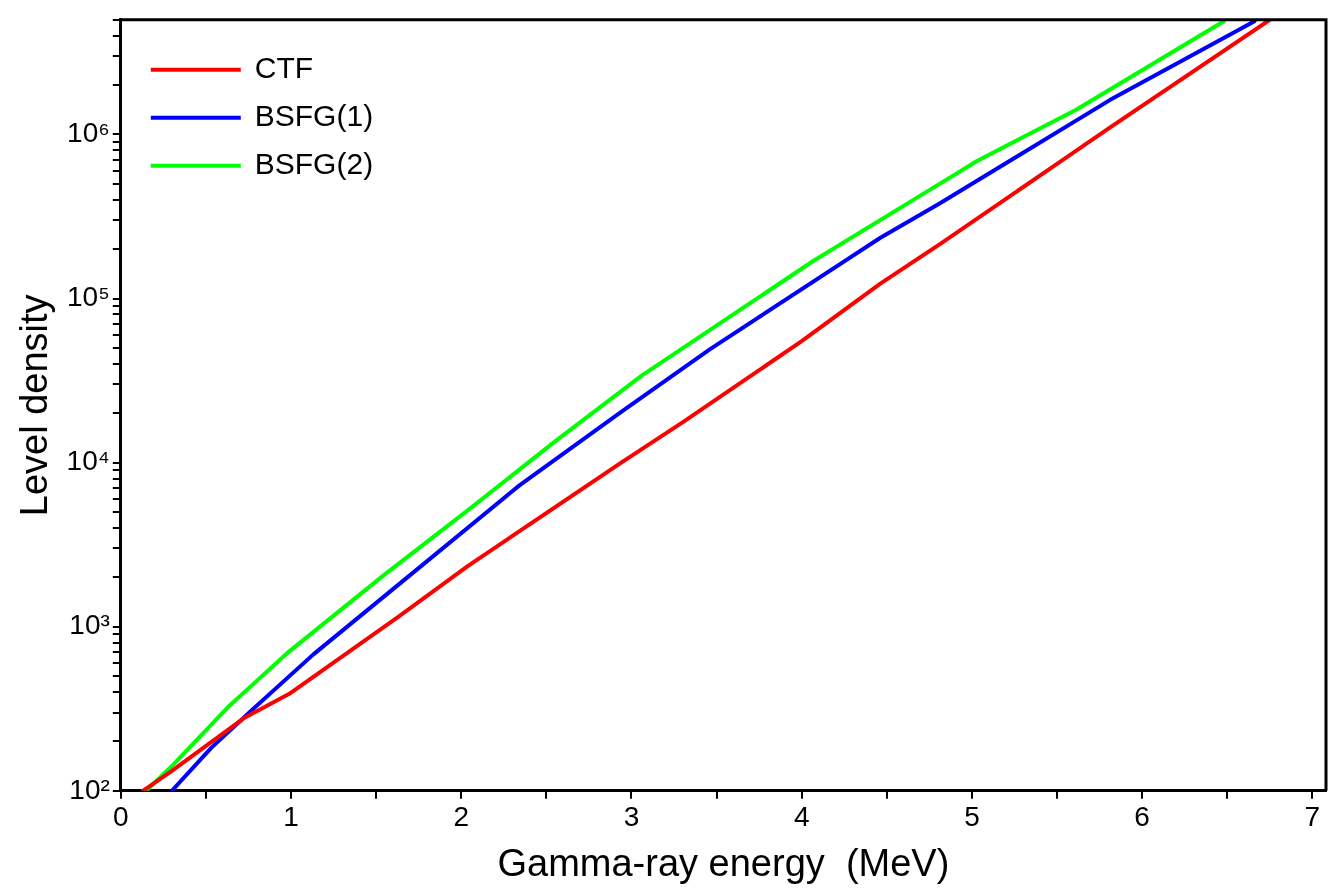 Image resolution: width=1328 pixels, height=896 pixels. I want to click on legend-label: BSFG(1), so click(314, 116).